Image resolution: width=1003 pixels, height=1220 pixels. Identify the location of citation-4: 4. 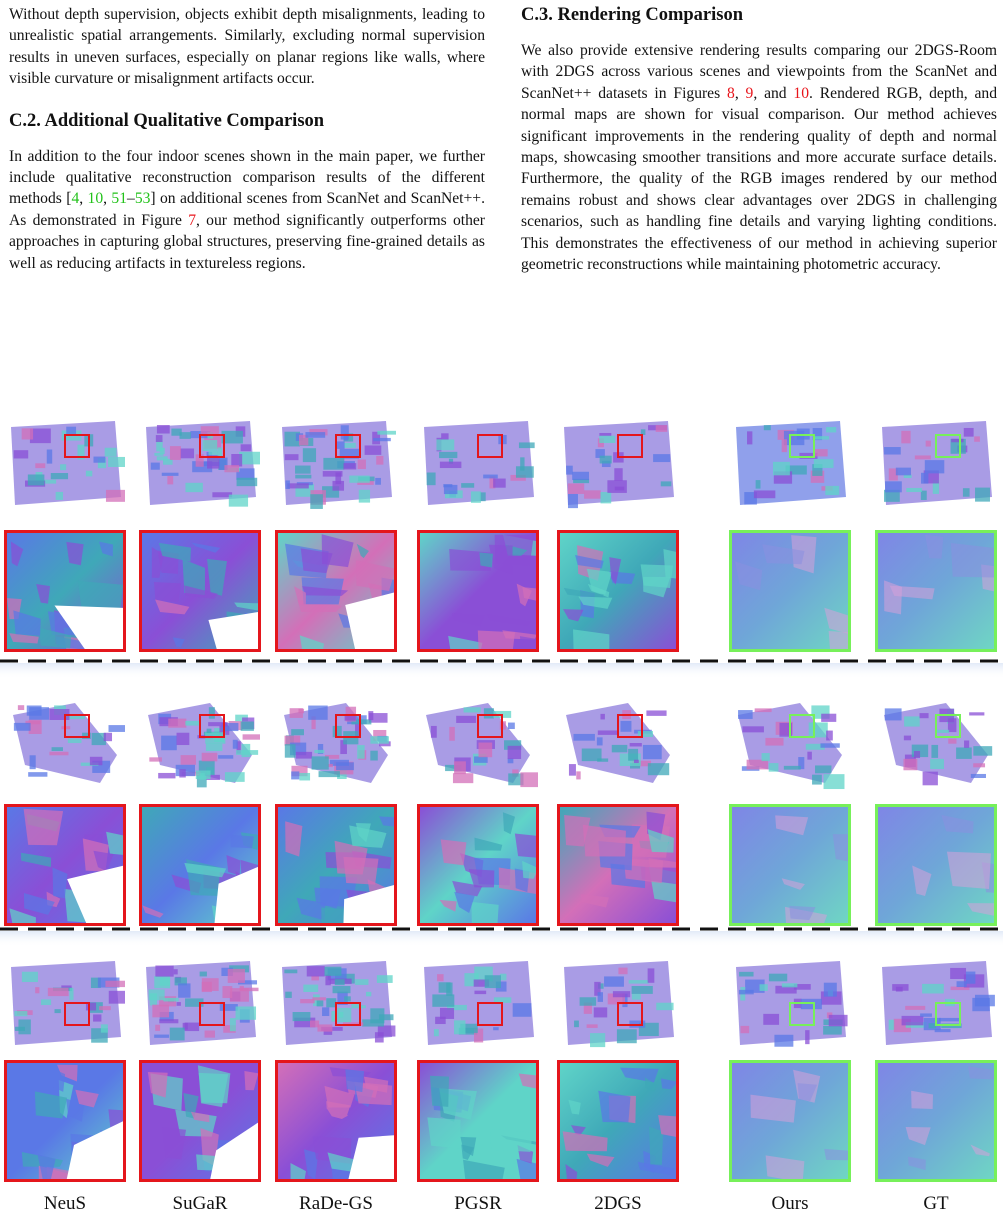
(75, 199).